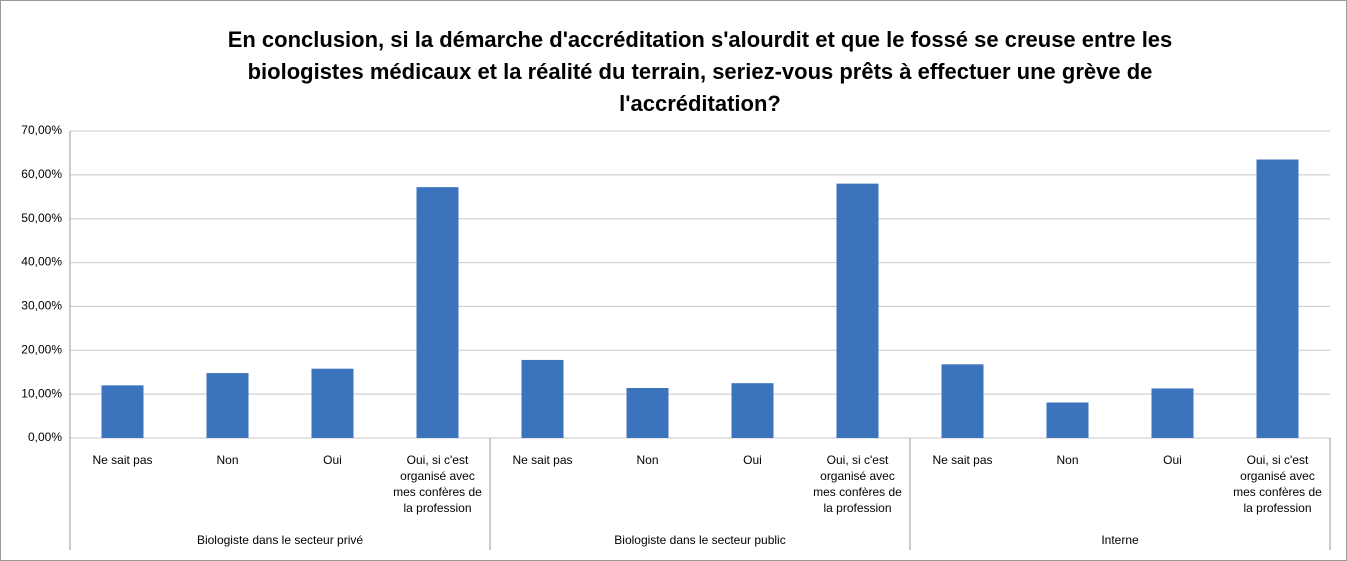 This screenshot has height=561, width=1347. Describe the element at coordinates (41, 174) in the screenshot. I see `y-tick-label: 60,00%` at that location.